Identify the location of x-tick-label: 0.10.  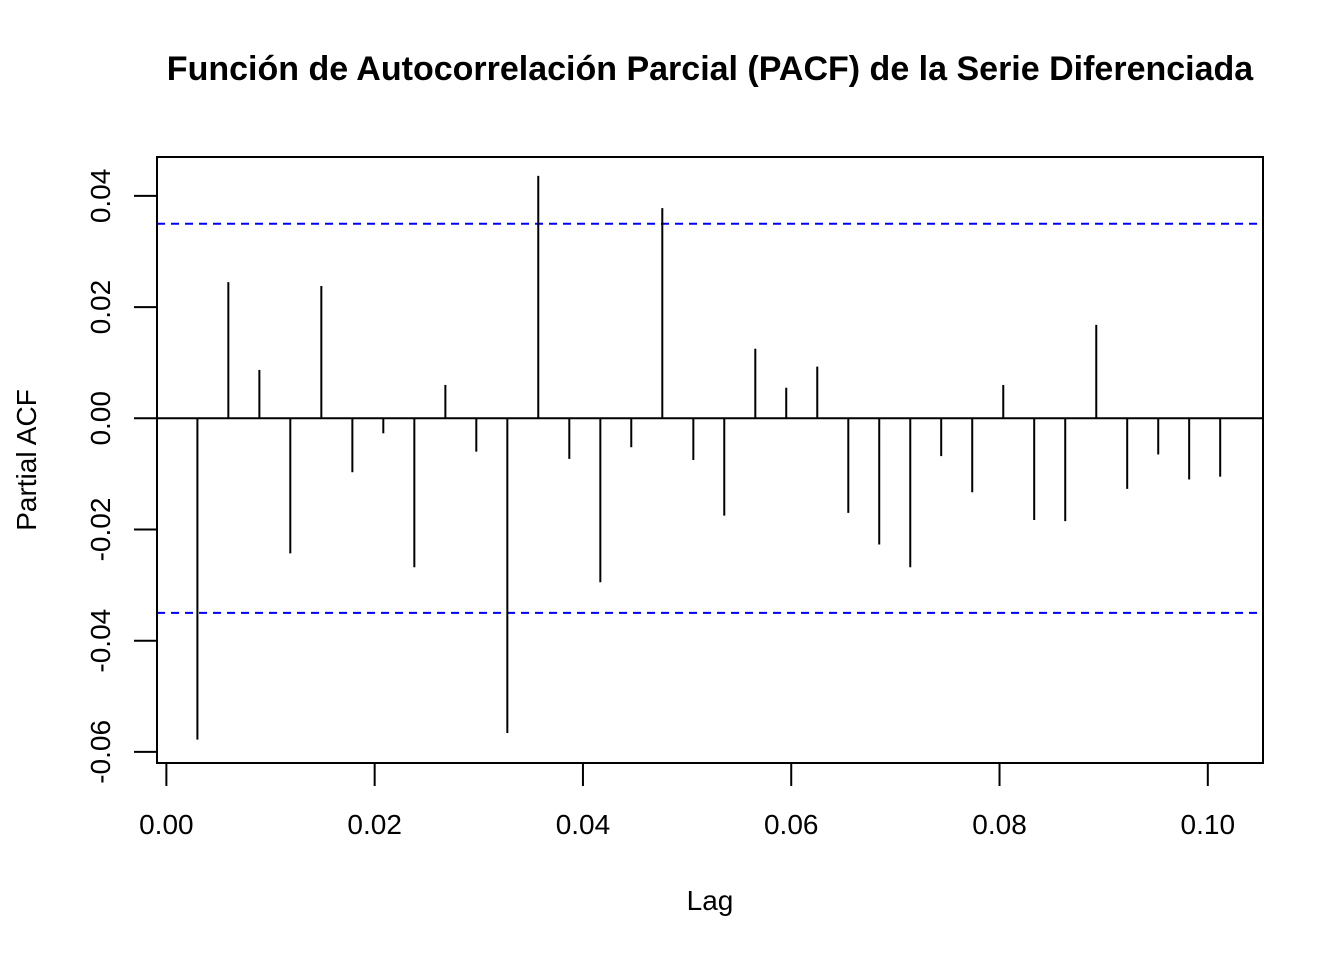
(1208, 824).